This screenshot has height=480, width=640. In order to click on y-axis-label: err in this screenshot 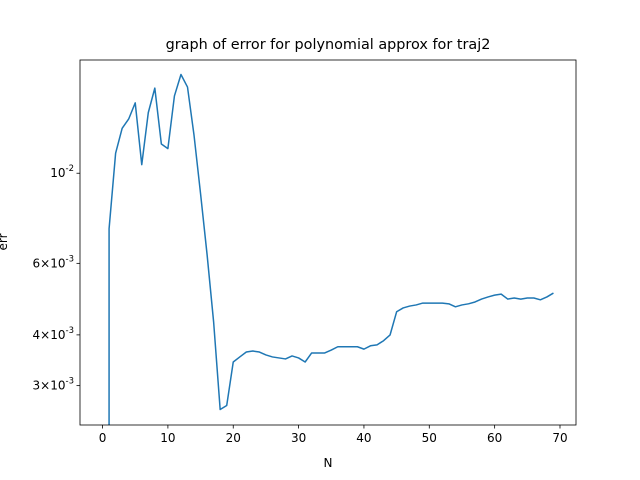, I will do `click(5, 241)`.